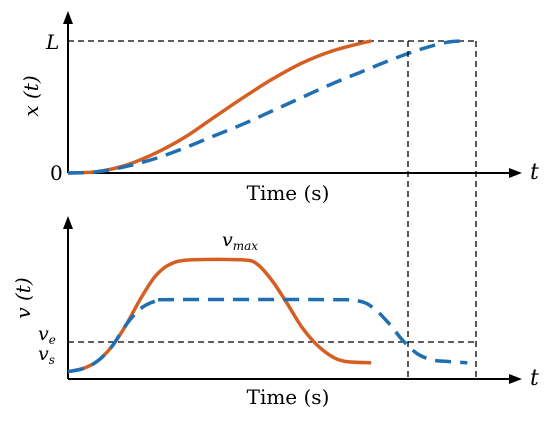 This screenshot has height=421, width=550. Describe the element at coordinates (68, 17) in the screenshot. I see `x-plot-y-axis-arrow` at that location.